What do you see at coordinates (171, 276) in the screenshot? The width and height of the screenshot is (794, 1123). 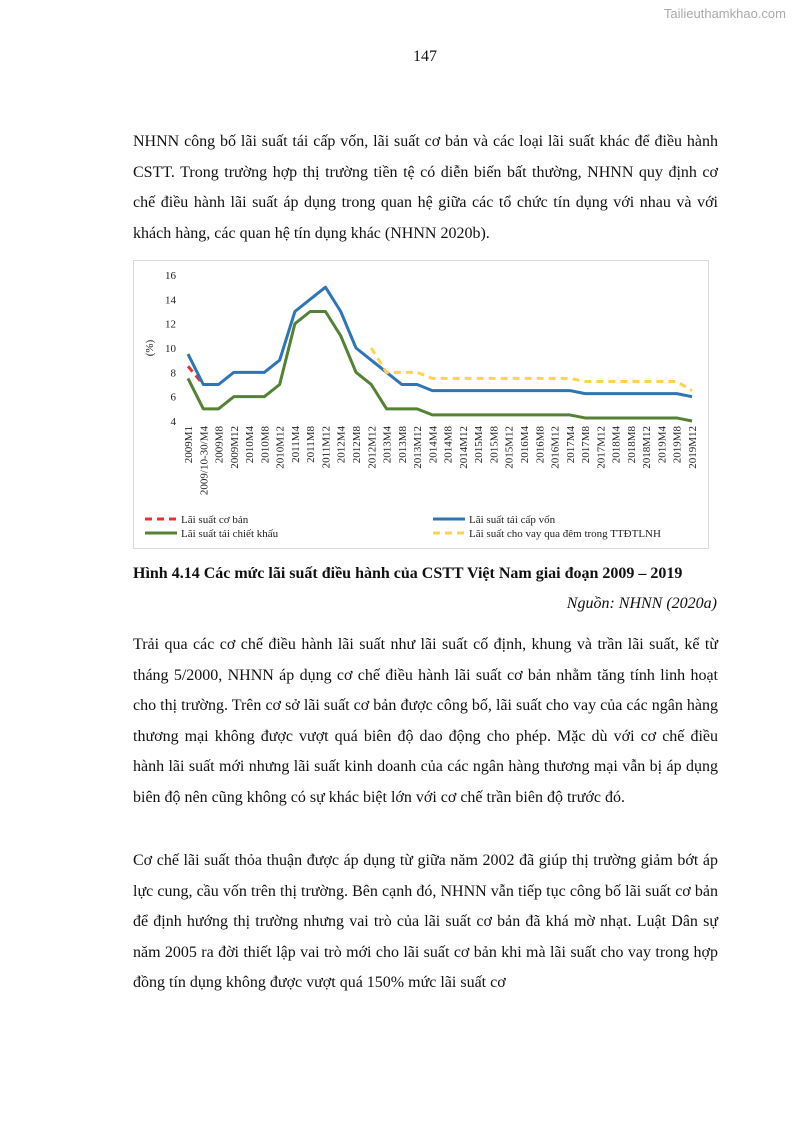 I see `y-tick-label: 16` at bounding box center [171, 276].